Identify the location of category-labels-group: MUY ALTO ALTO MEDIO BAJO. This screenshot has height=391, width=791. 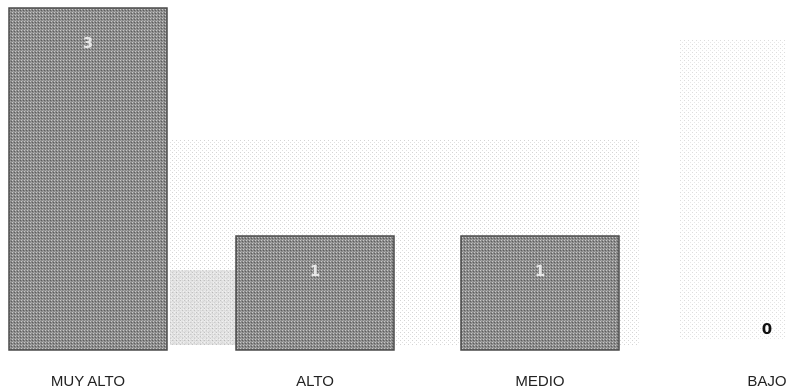
(419, 381).